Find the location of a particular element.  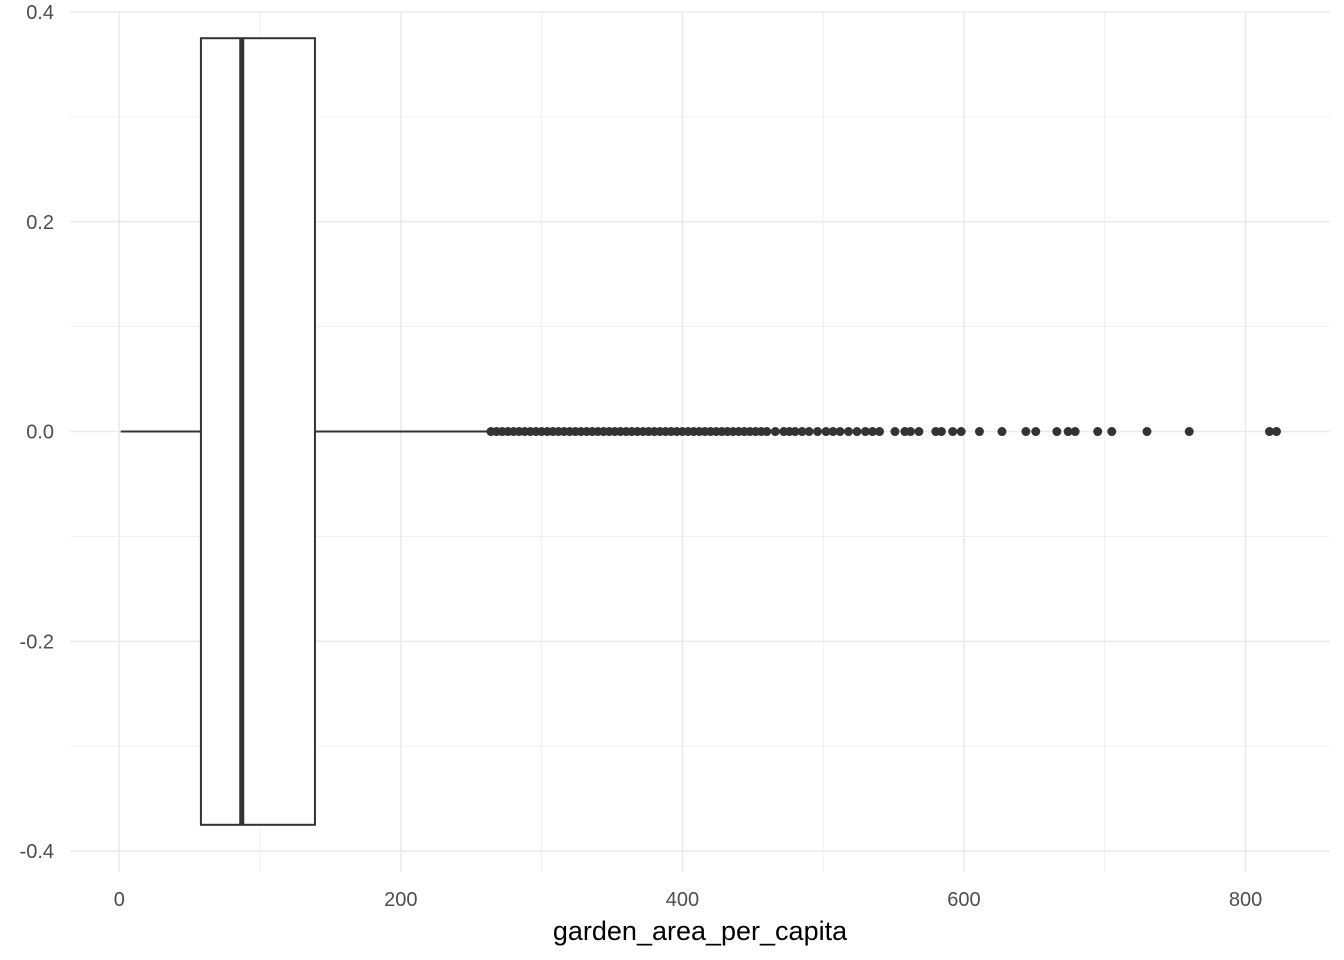

x-axis-tick-labels: 0 200 400 600 800 is located at coordinates (688, 900).